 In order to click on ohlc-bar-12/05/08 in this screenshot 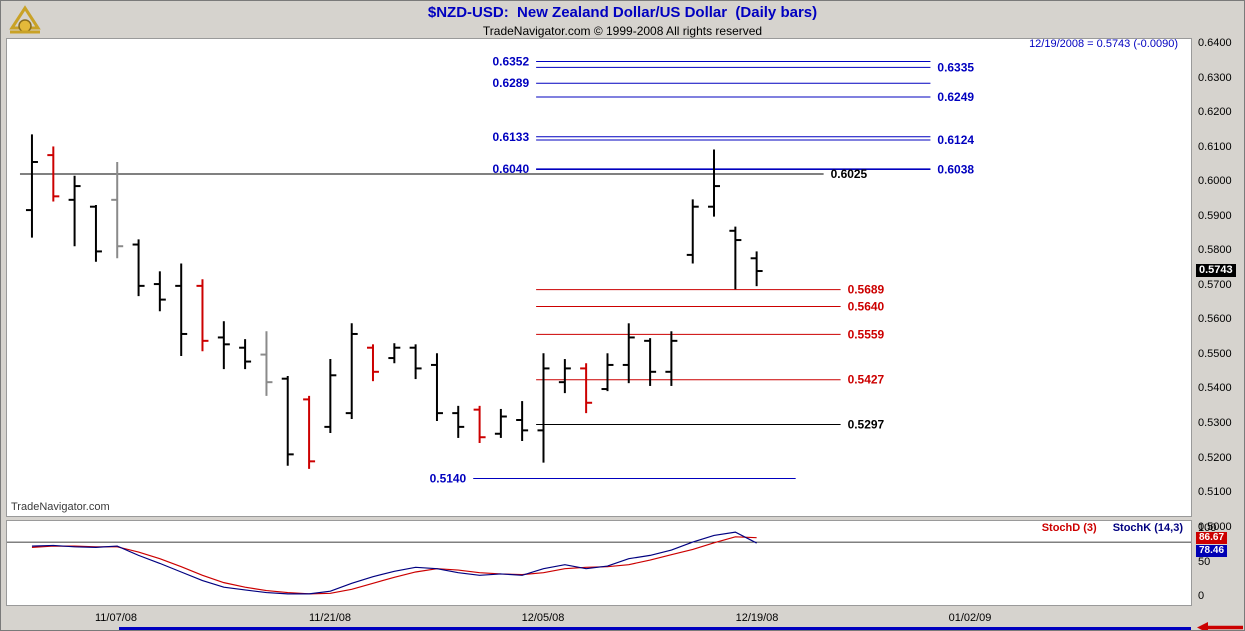, I will do `click(543, 408)`.